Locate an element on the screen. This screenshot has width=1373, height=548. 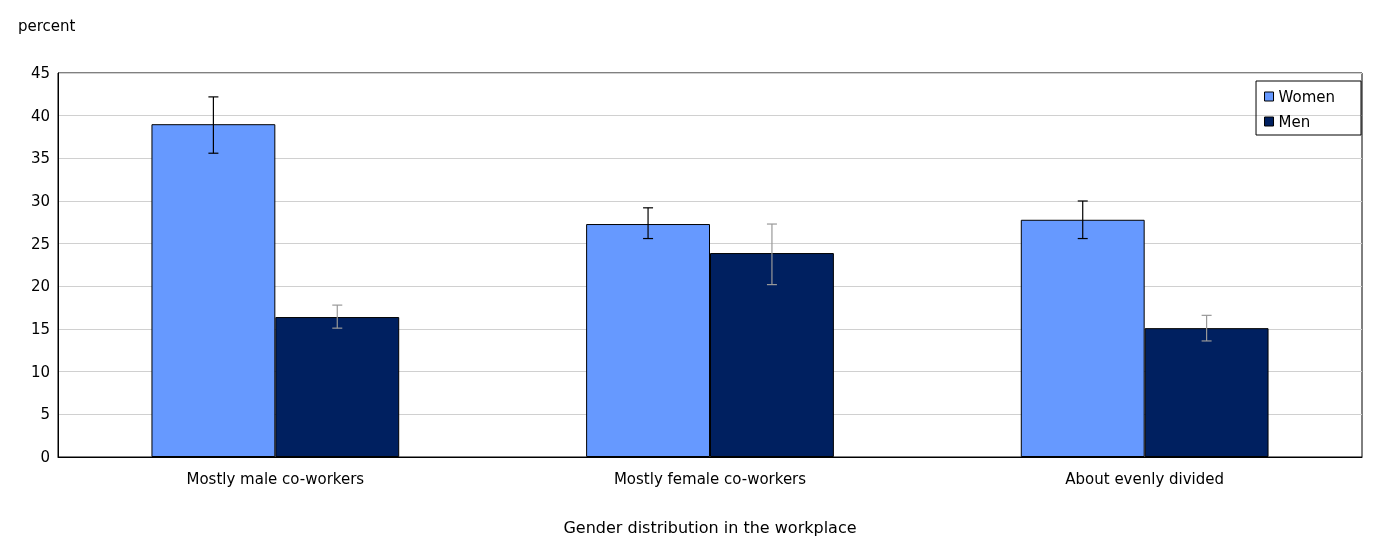
y-tick-label: 5 is located at coordinates (45, 414).